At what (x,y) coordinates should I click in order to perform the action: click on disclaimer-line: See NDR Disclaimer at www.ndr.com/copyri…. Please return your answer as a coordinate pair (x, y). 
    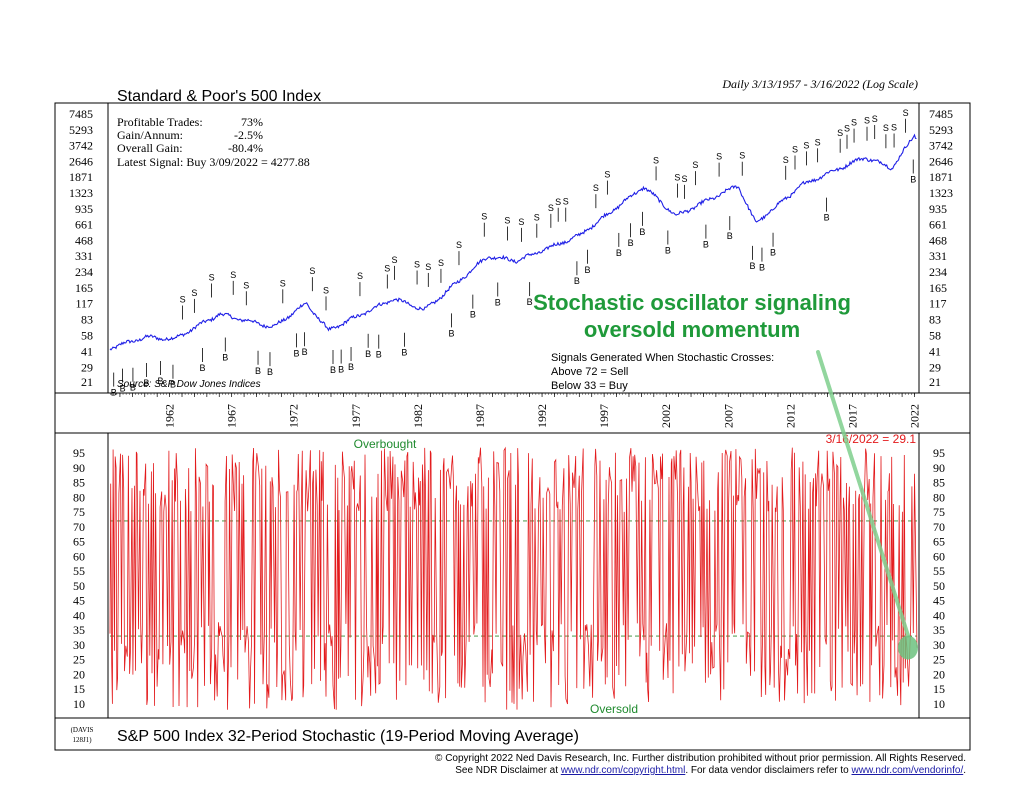
    Looking at the image, I should click on (710, 770).